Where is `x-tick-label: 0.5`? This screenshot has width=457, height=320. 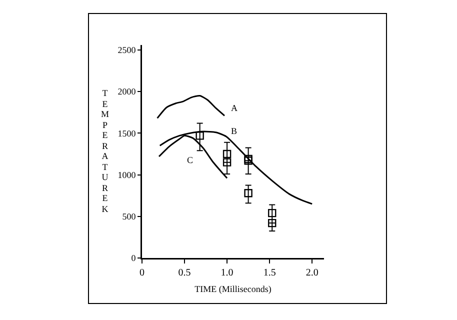
x-tick-label: 0.5 is located at coordinates (184, 273).